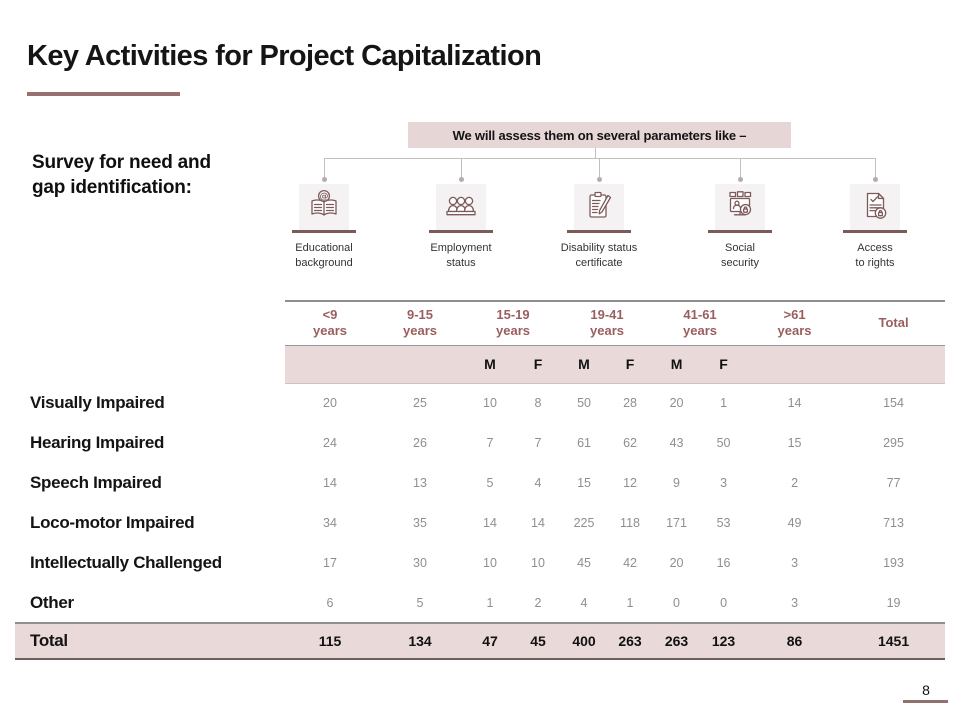  I want to click on cell-value: 43, so click(676, 443).